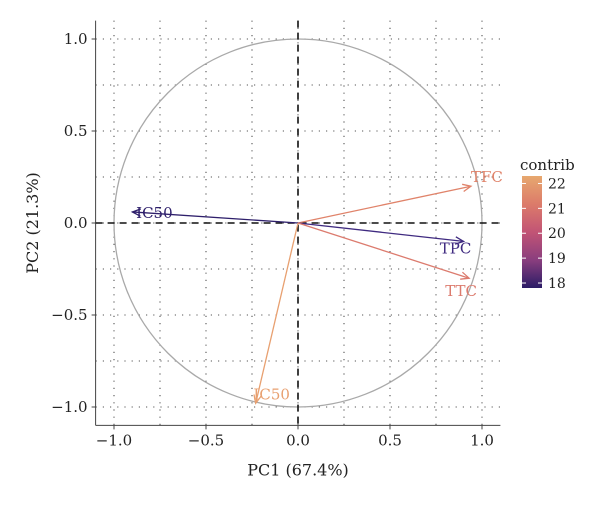  What do you see at coordinates (384, 204) in the screenshot?
I see `arrow-tfc` at bounding box center [384, 204].